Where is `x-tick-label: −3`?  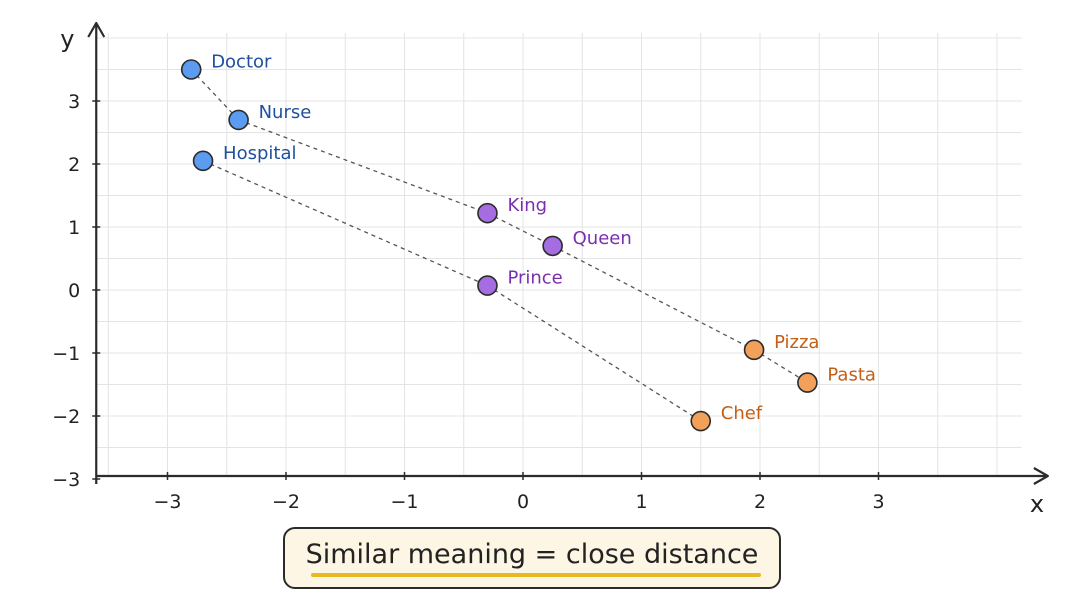 x-tick-label: −3 is located at coordinates (167, 502).